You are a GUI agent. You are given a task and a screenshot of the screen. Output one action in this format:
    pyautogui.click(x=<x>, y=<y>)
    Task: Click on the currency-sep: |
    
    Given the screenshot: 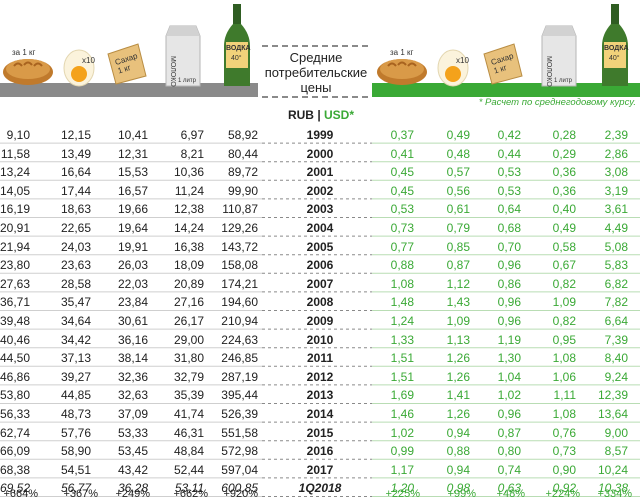 What is the action you would take?
    pyautogui.click(x=319, y=115)
    